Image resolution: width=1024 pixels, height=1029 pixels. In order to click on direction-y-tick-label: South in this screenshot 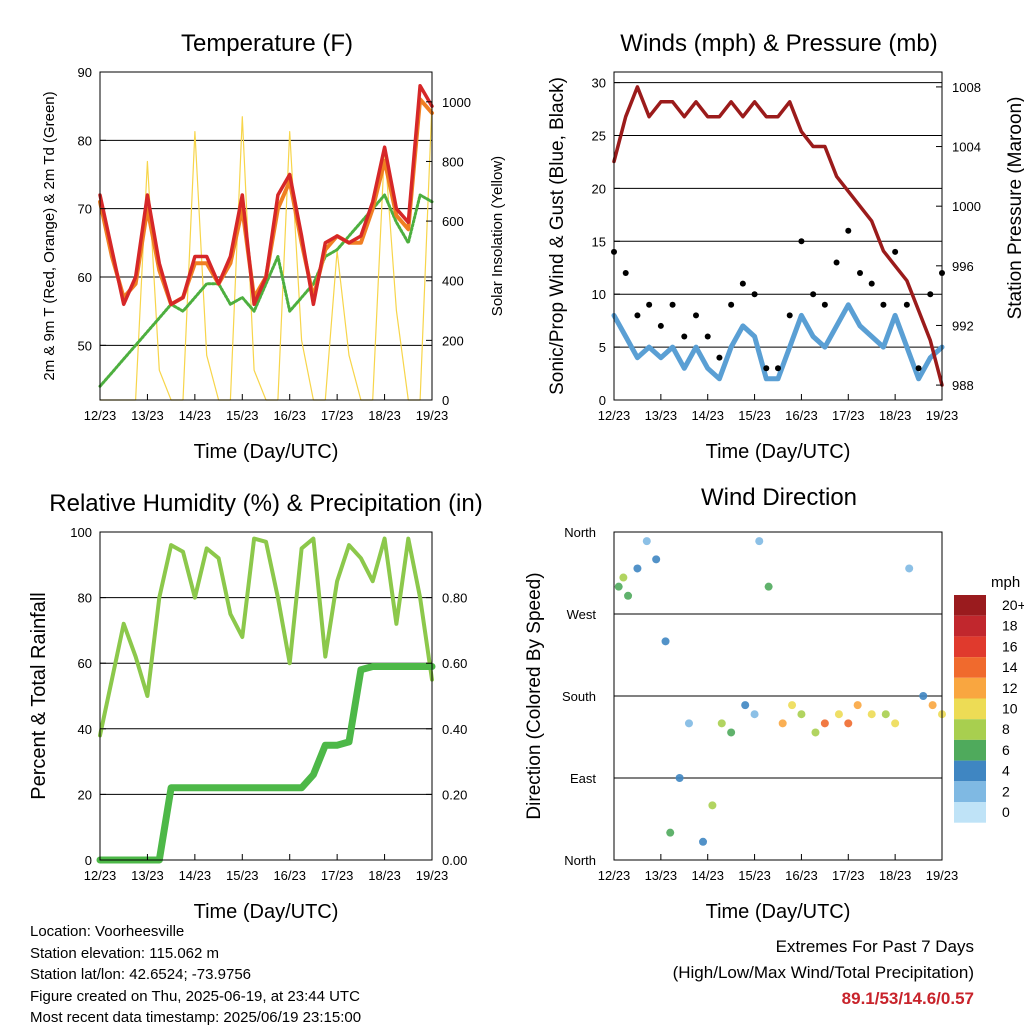, I will do `click(579, 696)`.